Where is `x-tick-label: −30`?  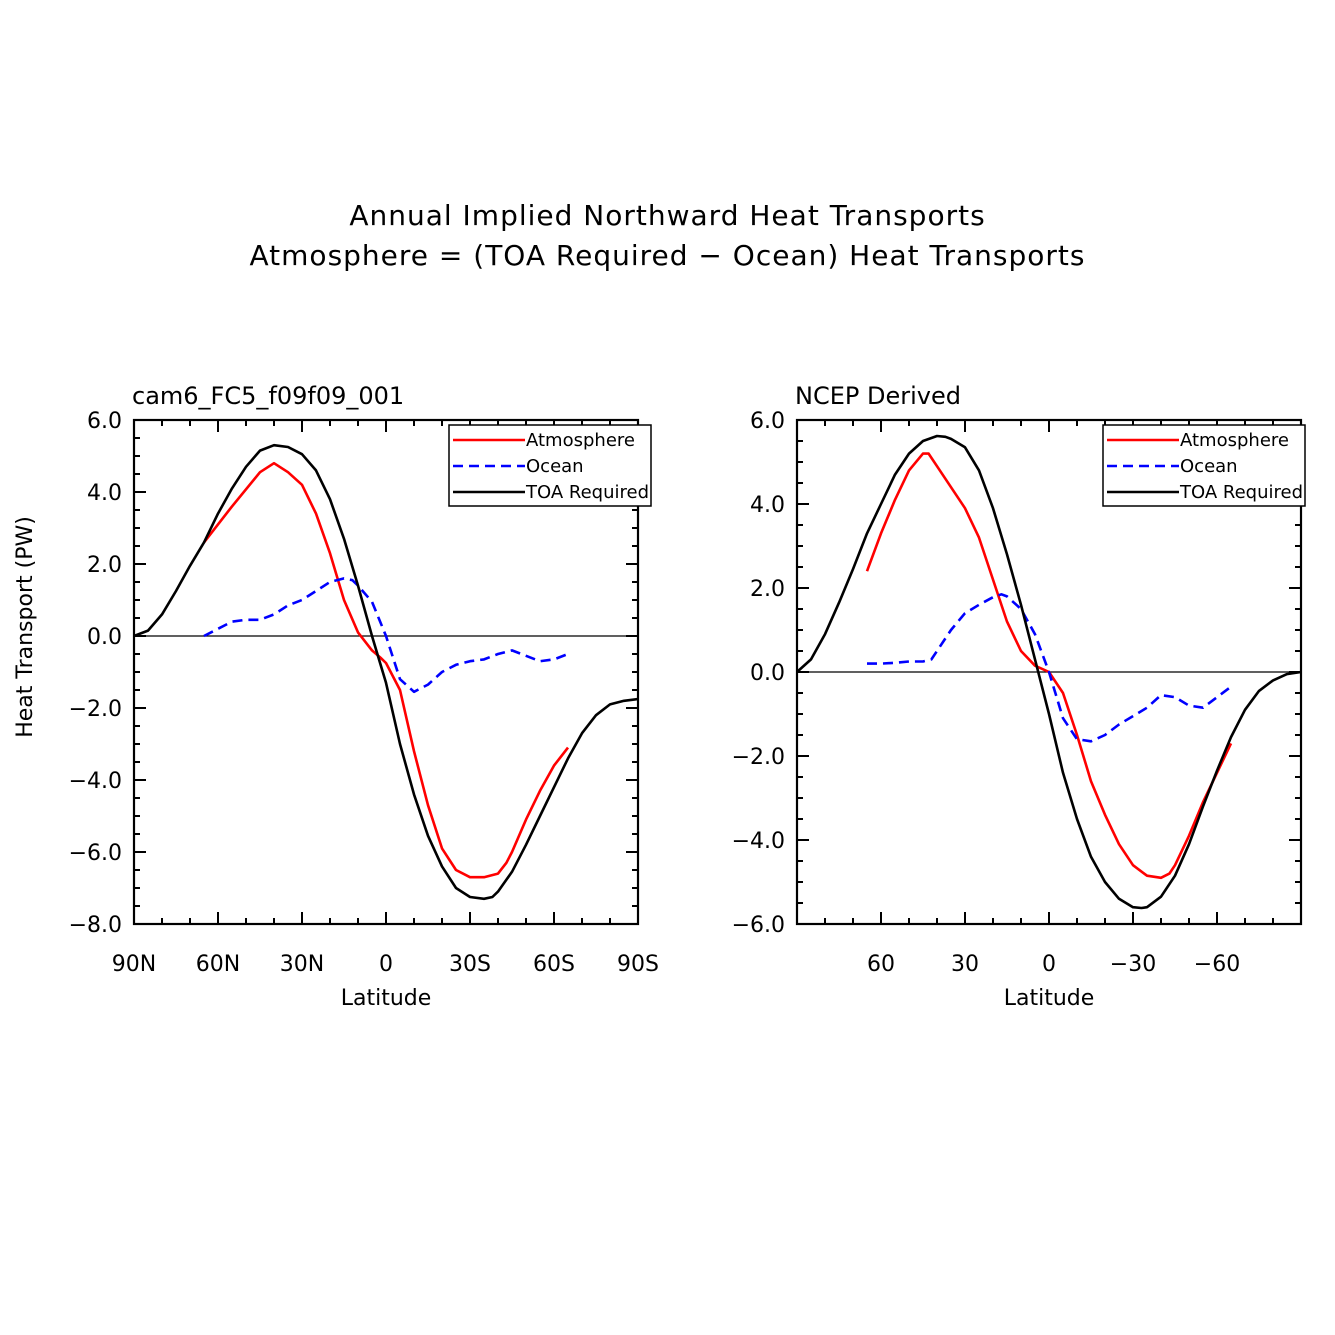
x-tick-label: −30 is located at coordinates (1133, 964).